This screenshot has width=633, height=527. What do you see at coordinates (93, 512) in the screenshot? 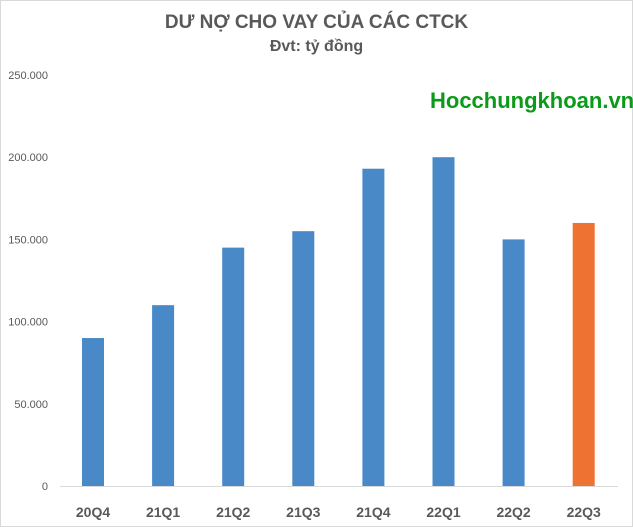
I see `x-tick-label: 20Q4` at bounding box center [93, 512].